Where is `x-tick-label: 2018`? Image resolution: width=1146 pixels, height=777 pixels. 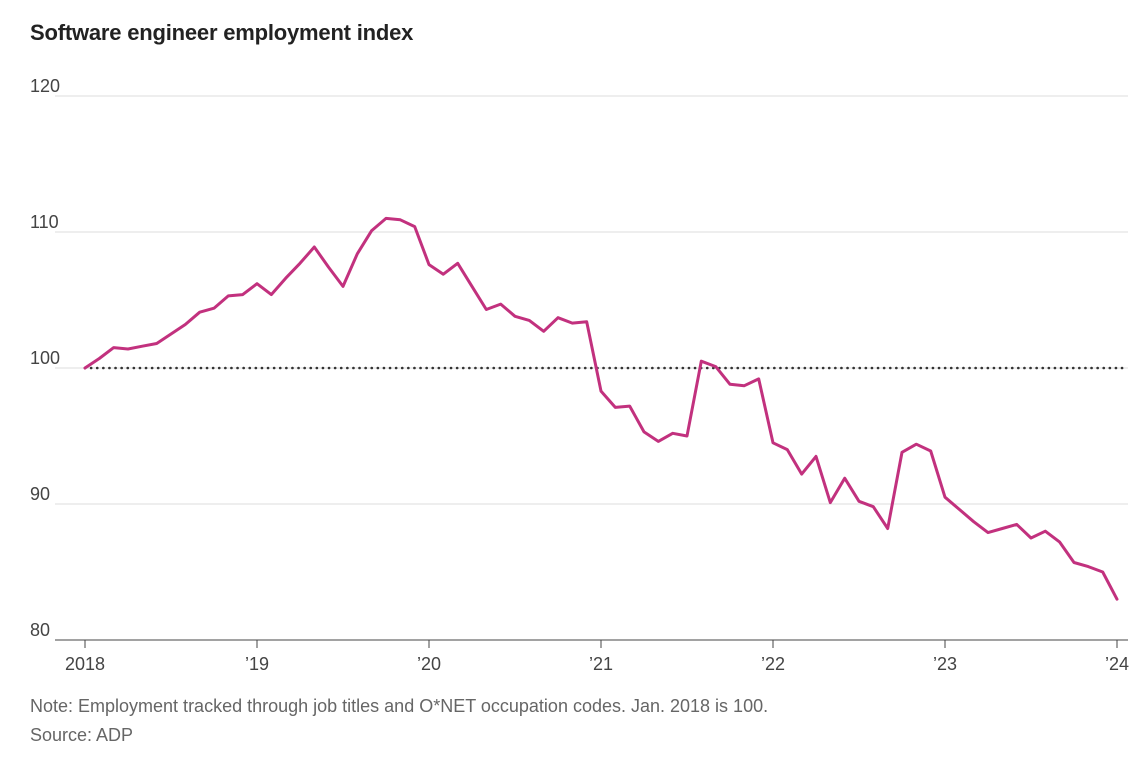 x-tick-label: 2018 is located at coordinates (85, 664).